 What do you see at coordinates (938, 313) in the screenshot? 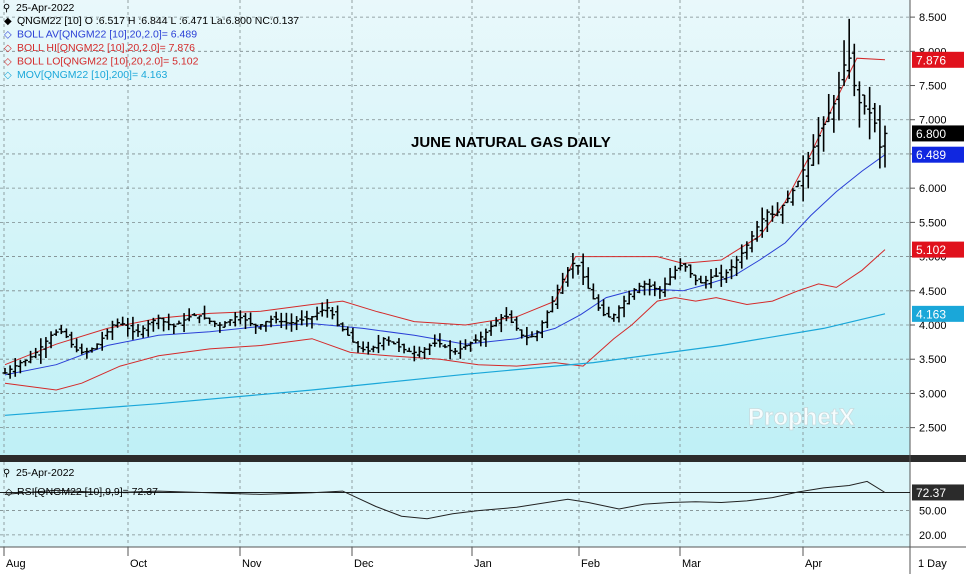
I see `value-badge: 4.163` at bounding box center [938, 313].